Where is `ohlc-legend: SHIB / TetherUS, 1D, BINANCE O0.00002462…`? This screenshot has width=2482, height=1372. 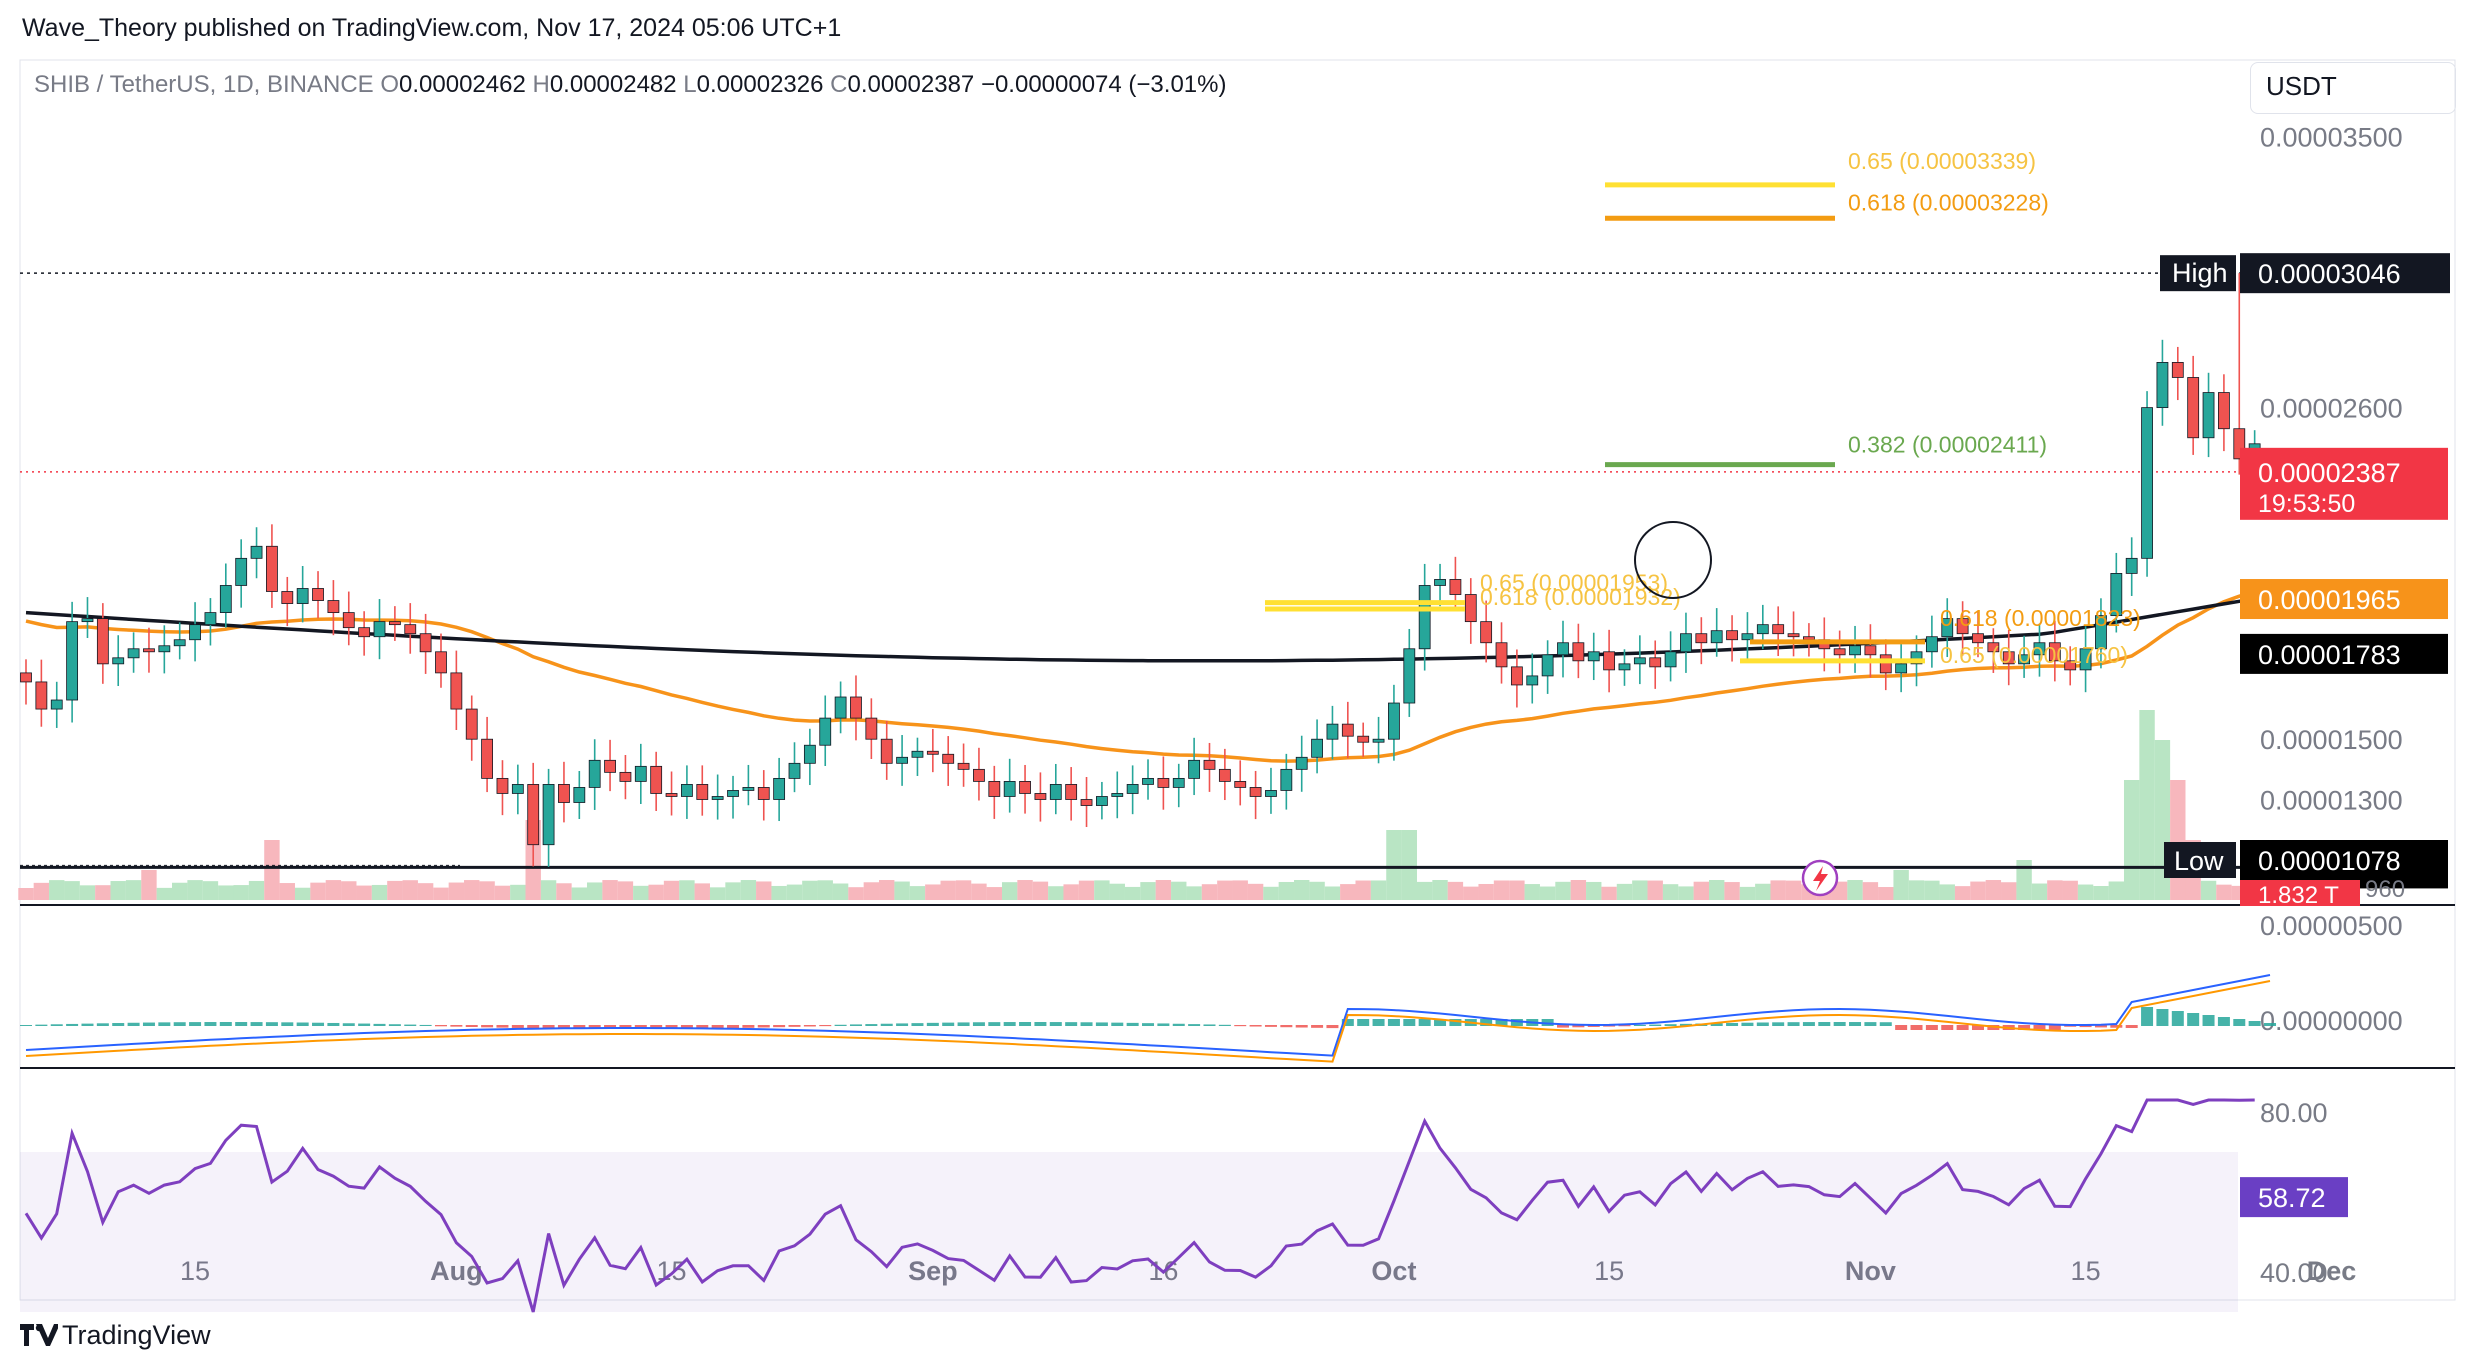
ohlc-legend: SHIB / TetherUS, 1D, BINANCE O0.00002462… is located at coordinates (630, 85).